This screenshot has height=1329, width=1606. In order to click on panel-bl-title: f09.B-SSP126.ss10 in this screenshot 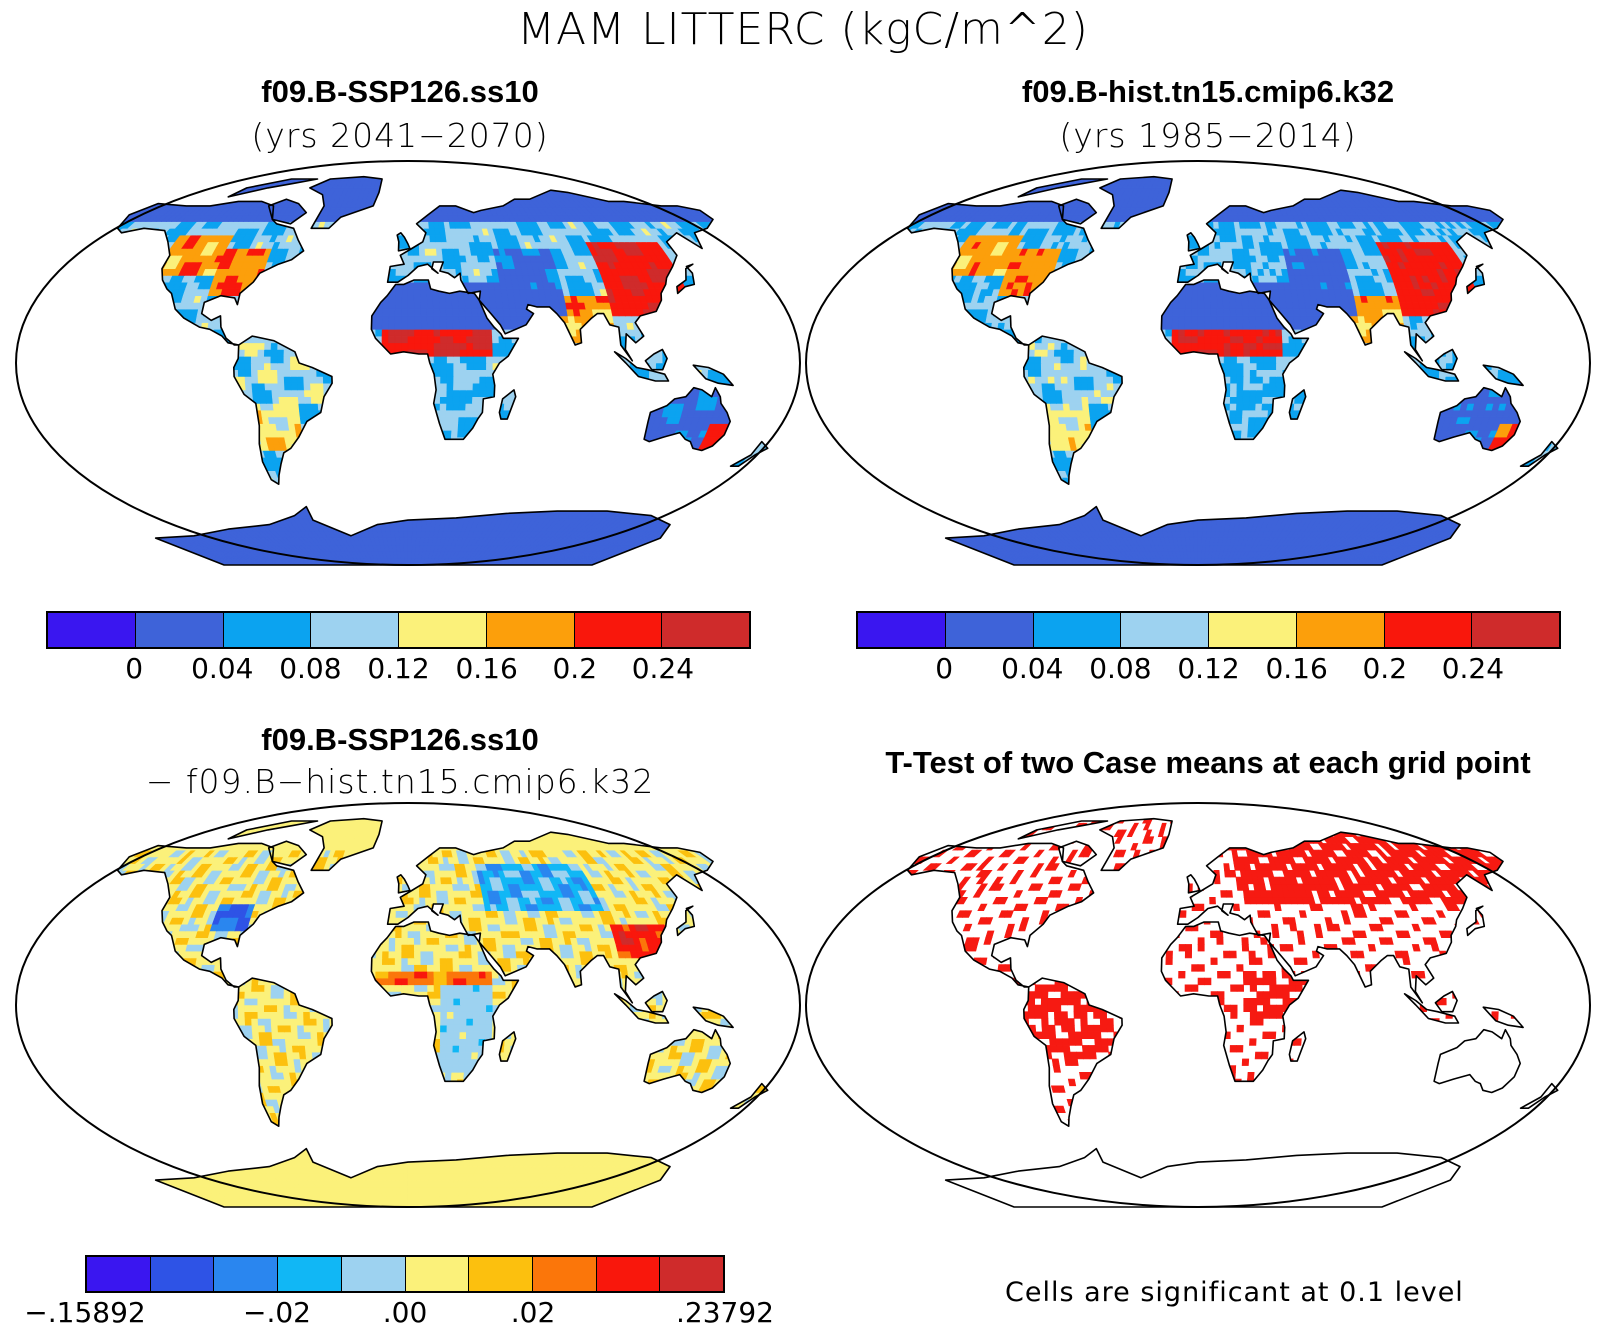, I will do `click(400, 740)`.